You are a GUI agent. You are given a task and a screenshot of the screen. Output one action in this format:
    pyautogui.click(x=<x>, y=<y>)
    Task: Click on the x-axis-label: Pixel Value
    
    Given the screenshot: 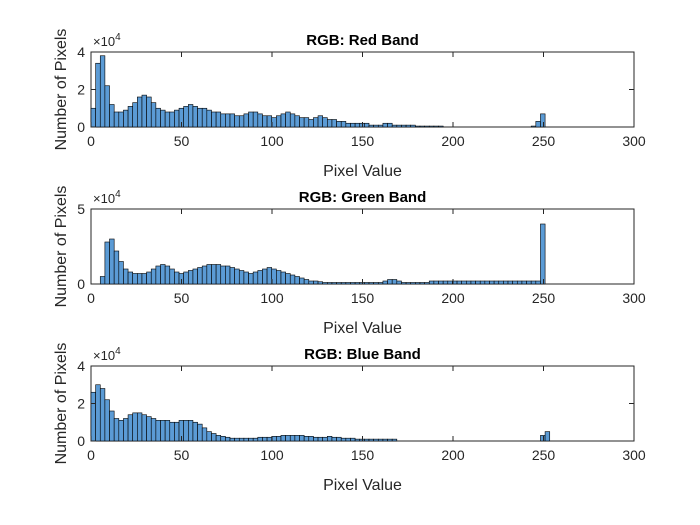 What is the action you would take?
    pyautogui.click(x=362, y=171)
    